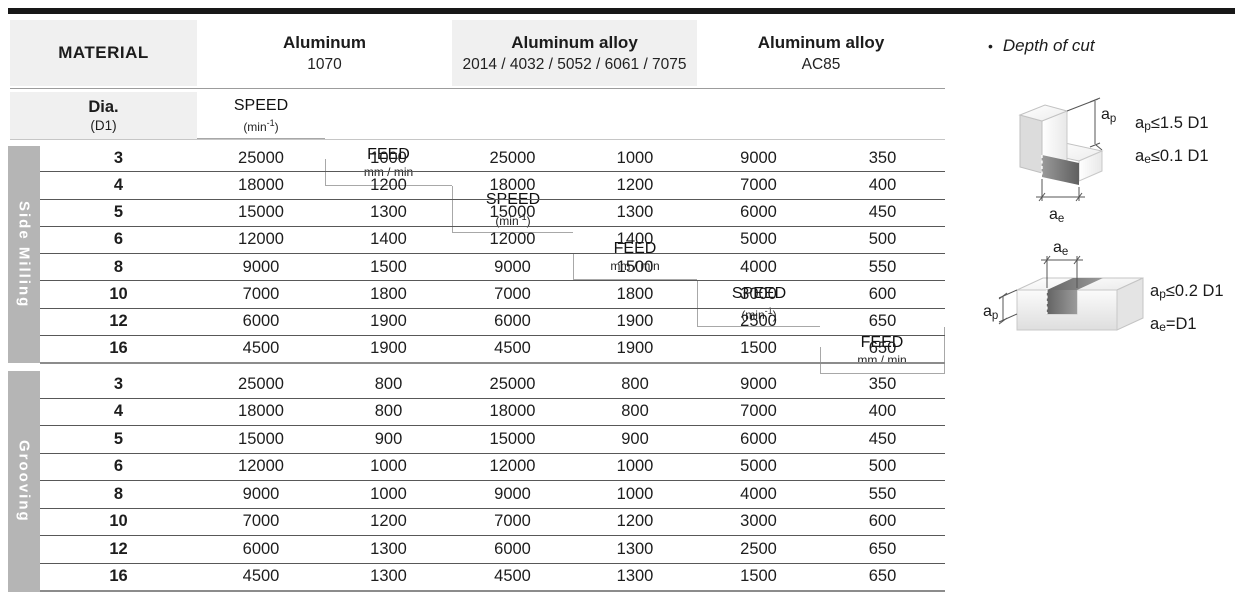  I want to click on side-milling-depth-diagram: ap ae, so click(1067, 161).